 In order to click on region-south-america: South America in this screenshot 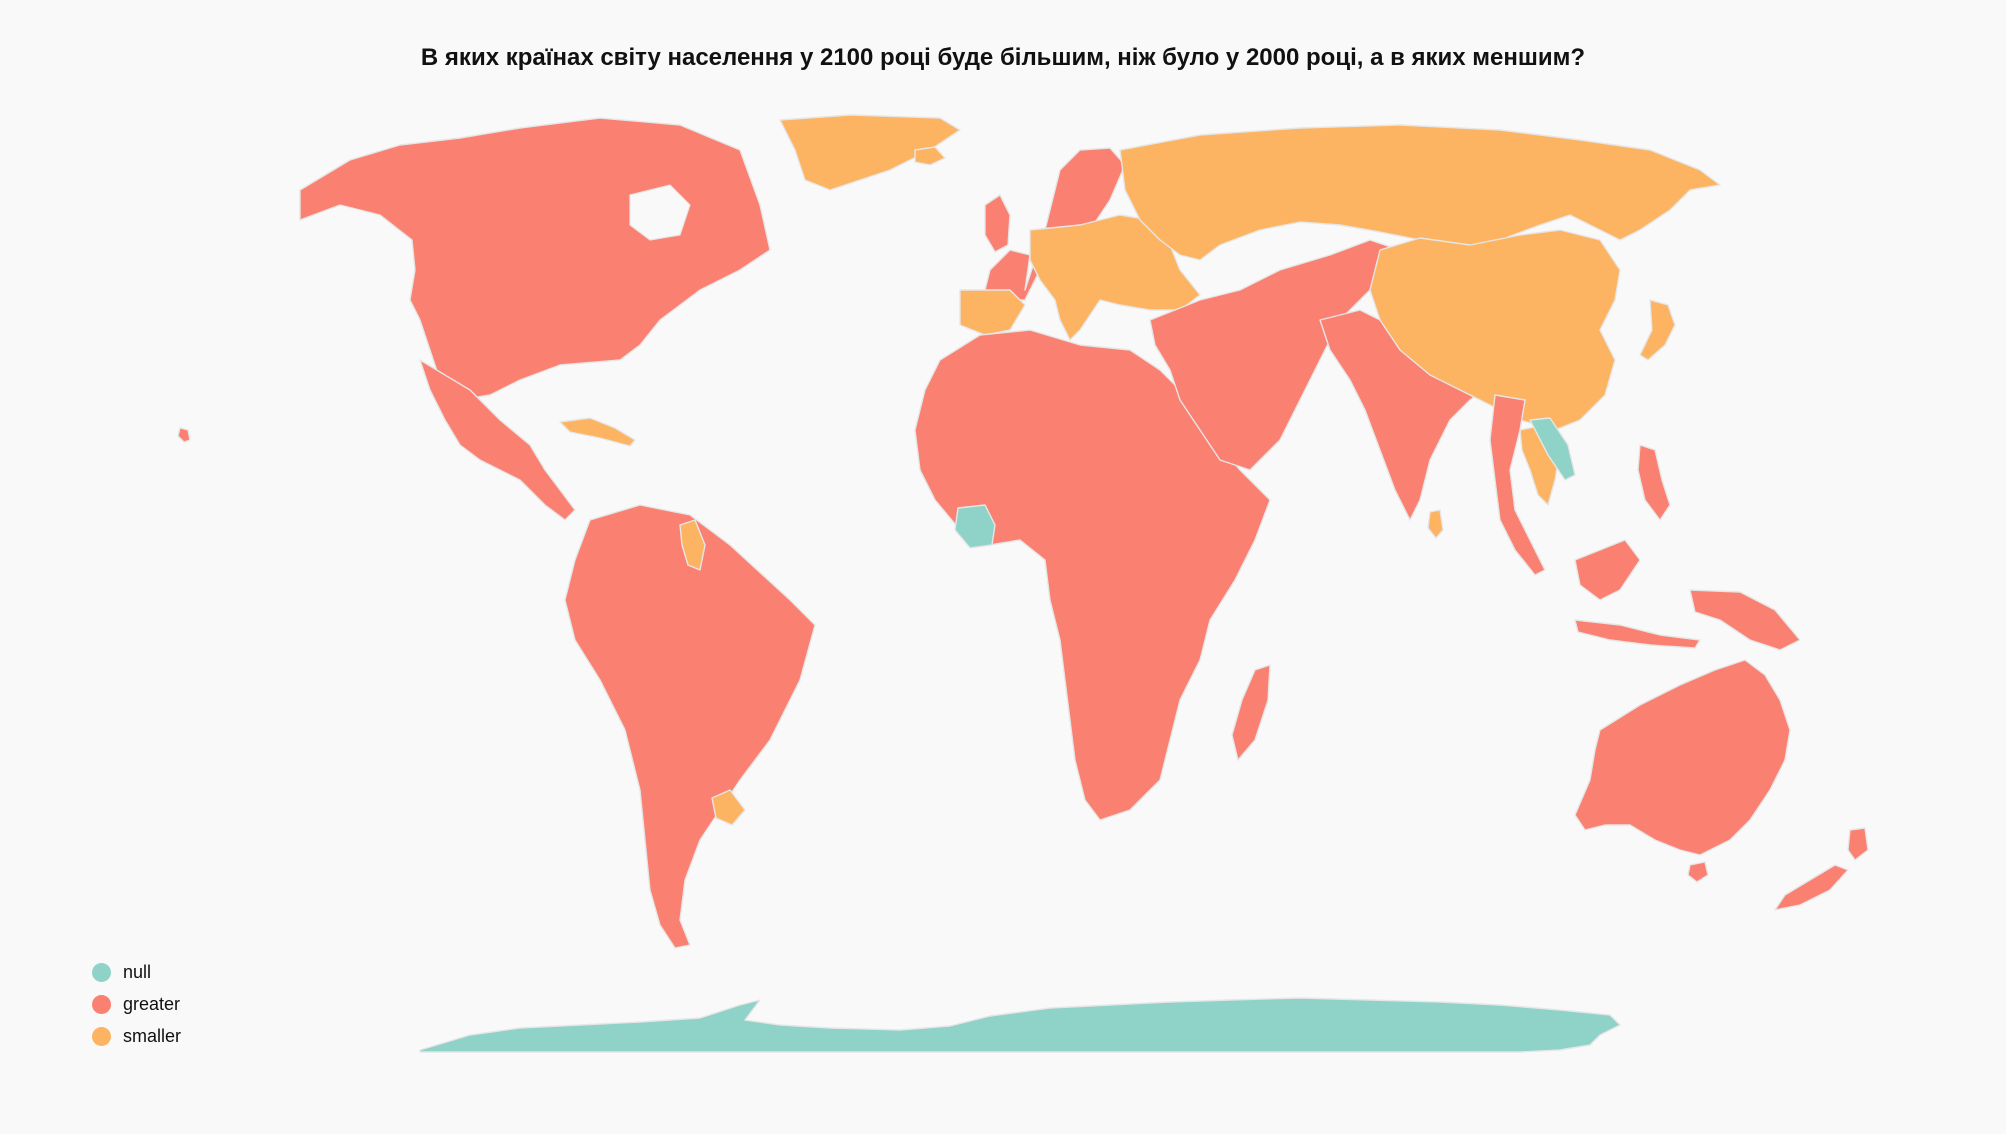, I will do `click(690, 726)`.